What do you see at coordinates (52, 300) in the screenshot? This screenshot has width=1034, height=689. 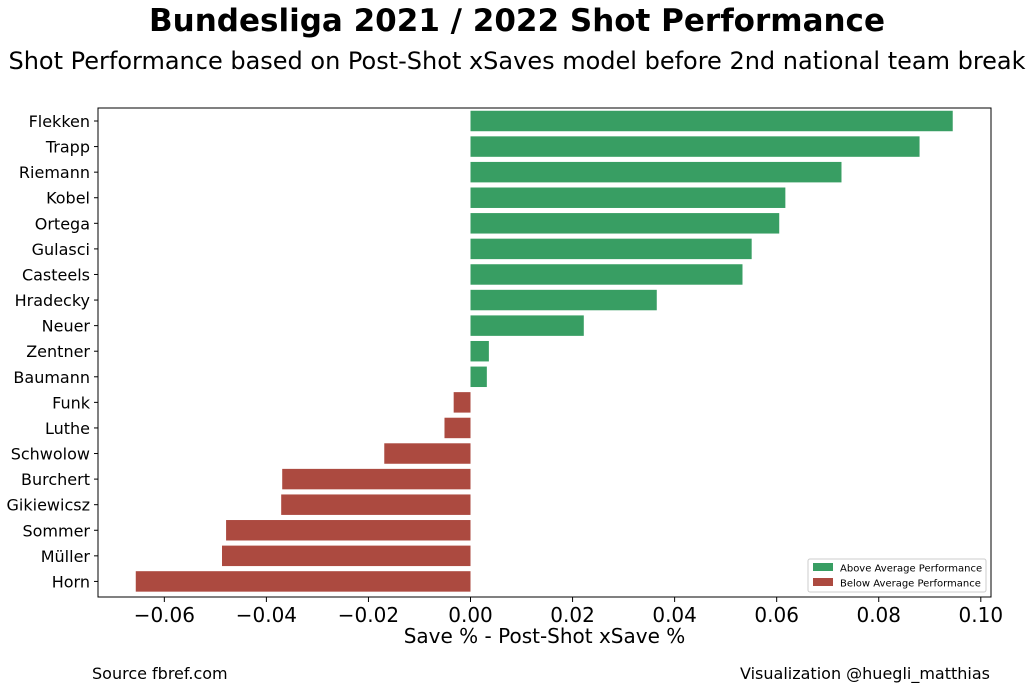 I see `y-tick-label: Hradecky` at bounding box center [52, 300].